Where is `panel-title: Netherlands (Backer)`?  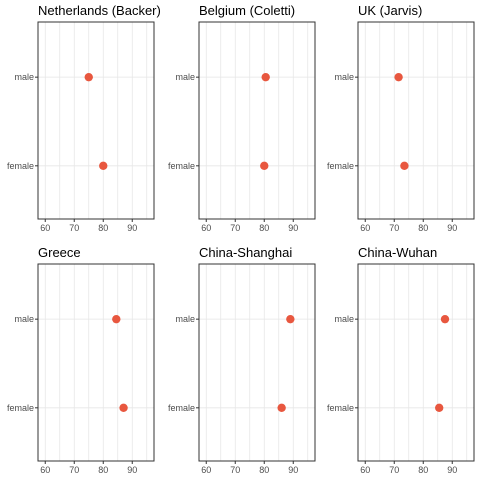 panel-title: Netherlands (Backer) is located at coordinates (99, 10).